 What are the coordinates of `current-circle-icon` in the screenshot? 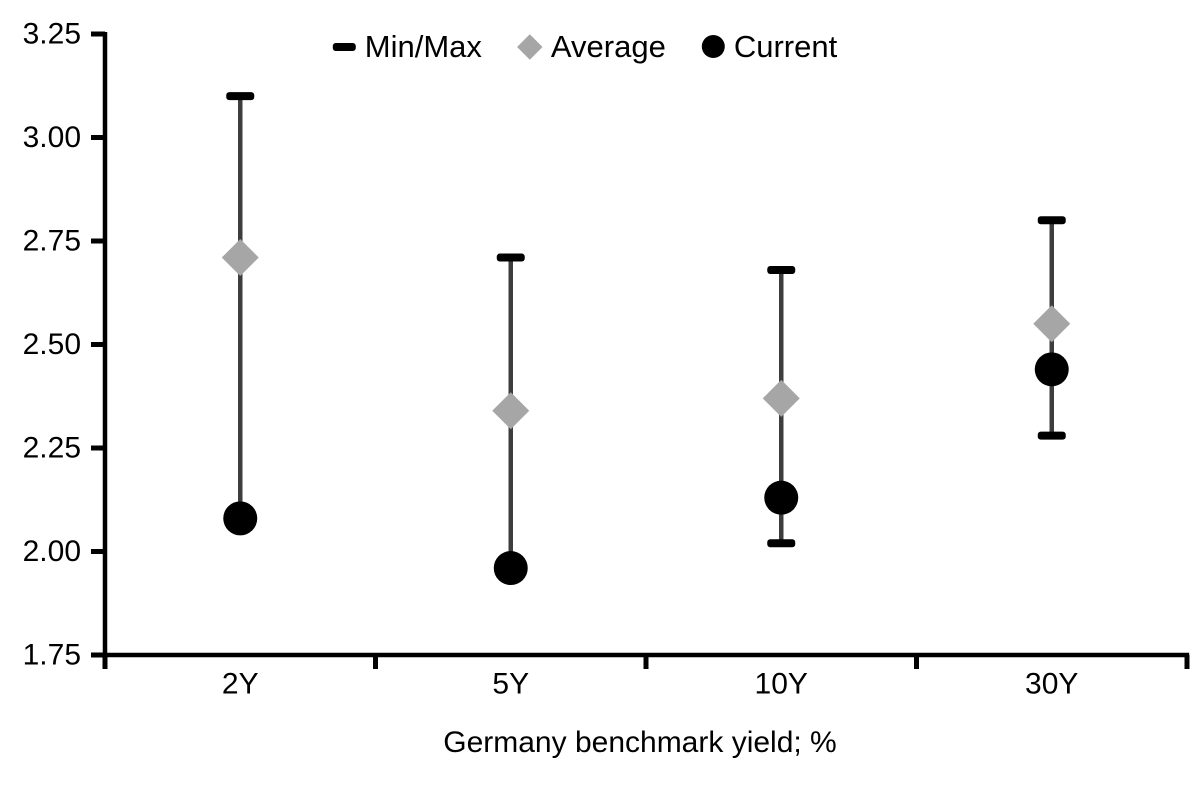 It's located at (713, 46).